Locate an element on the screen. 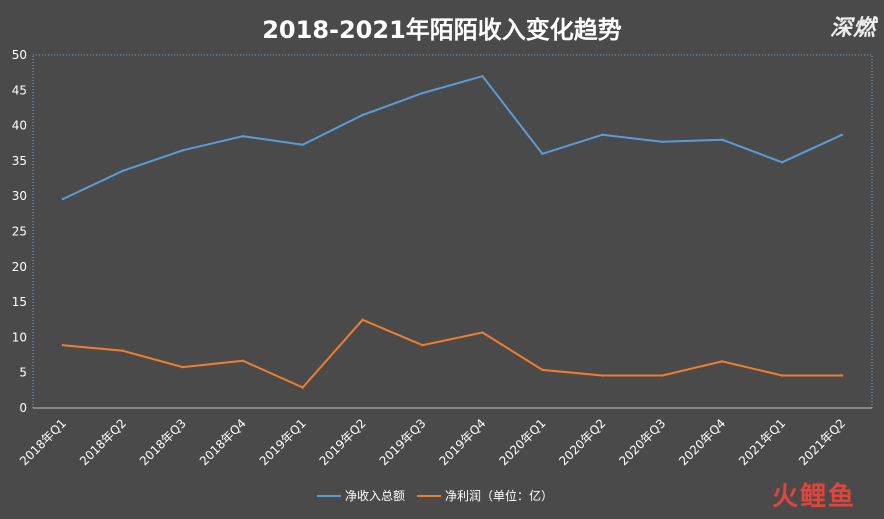 The width and height of the screenshot is (884, 519). x-tick-label: 2021年Q1 is located at coordinates (762, 442).